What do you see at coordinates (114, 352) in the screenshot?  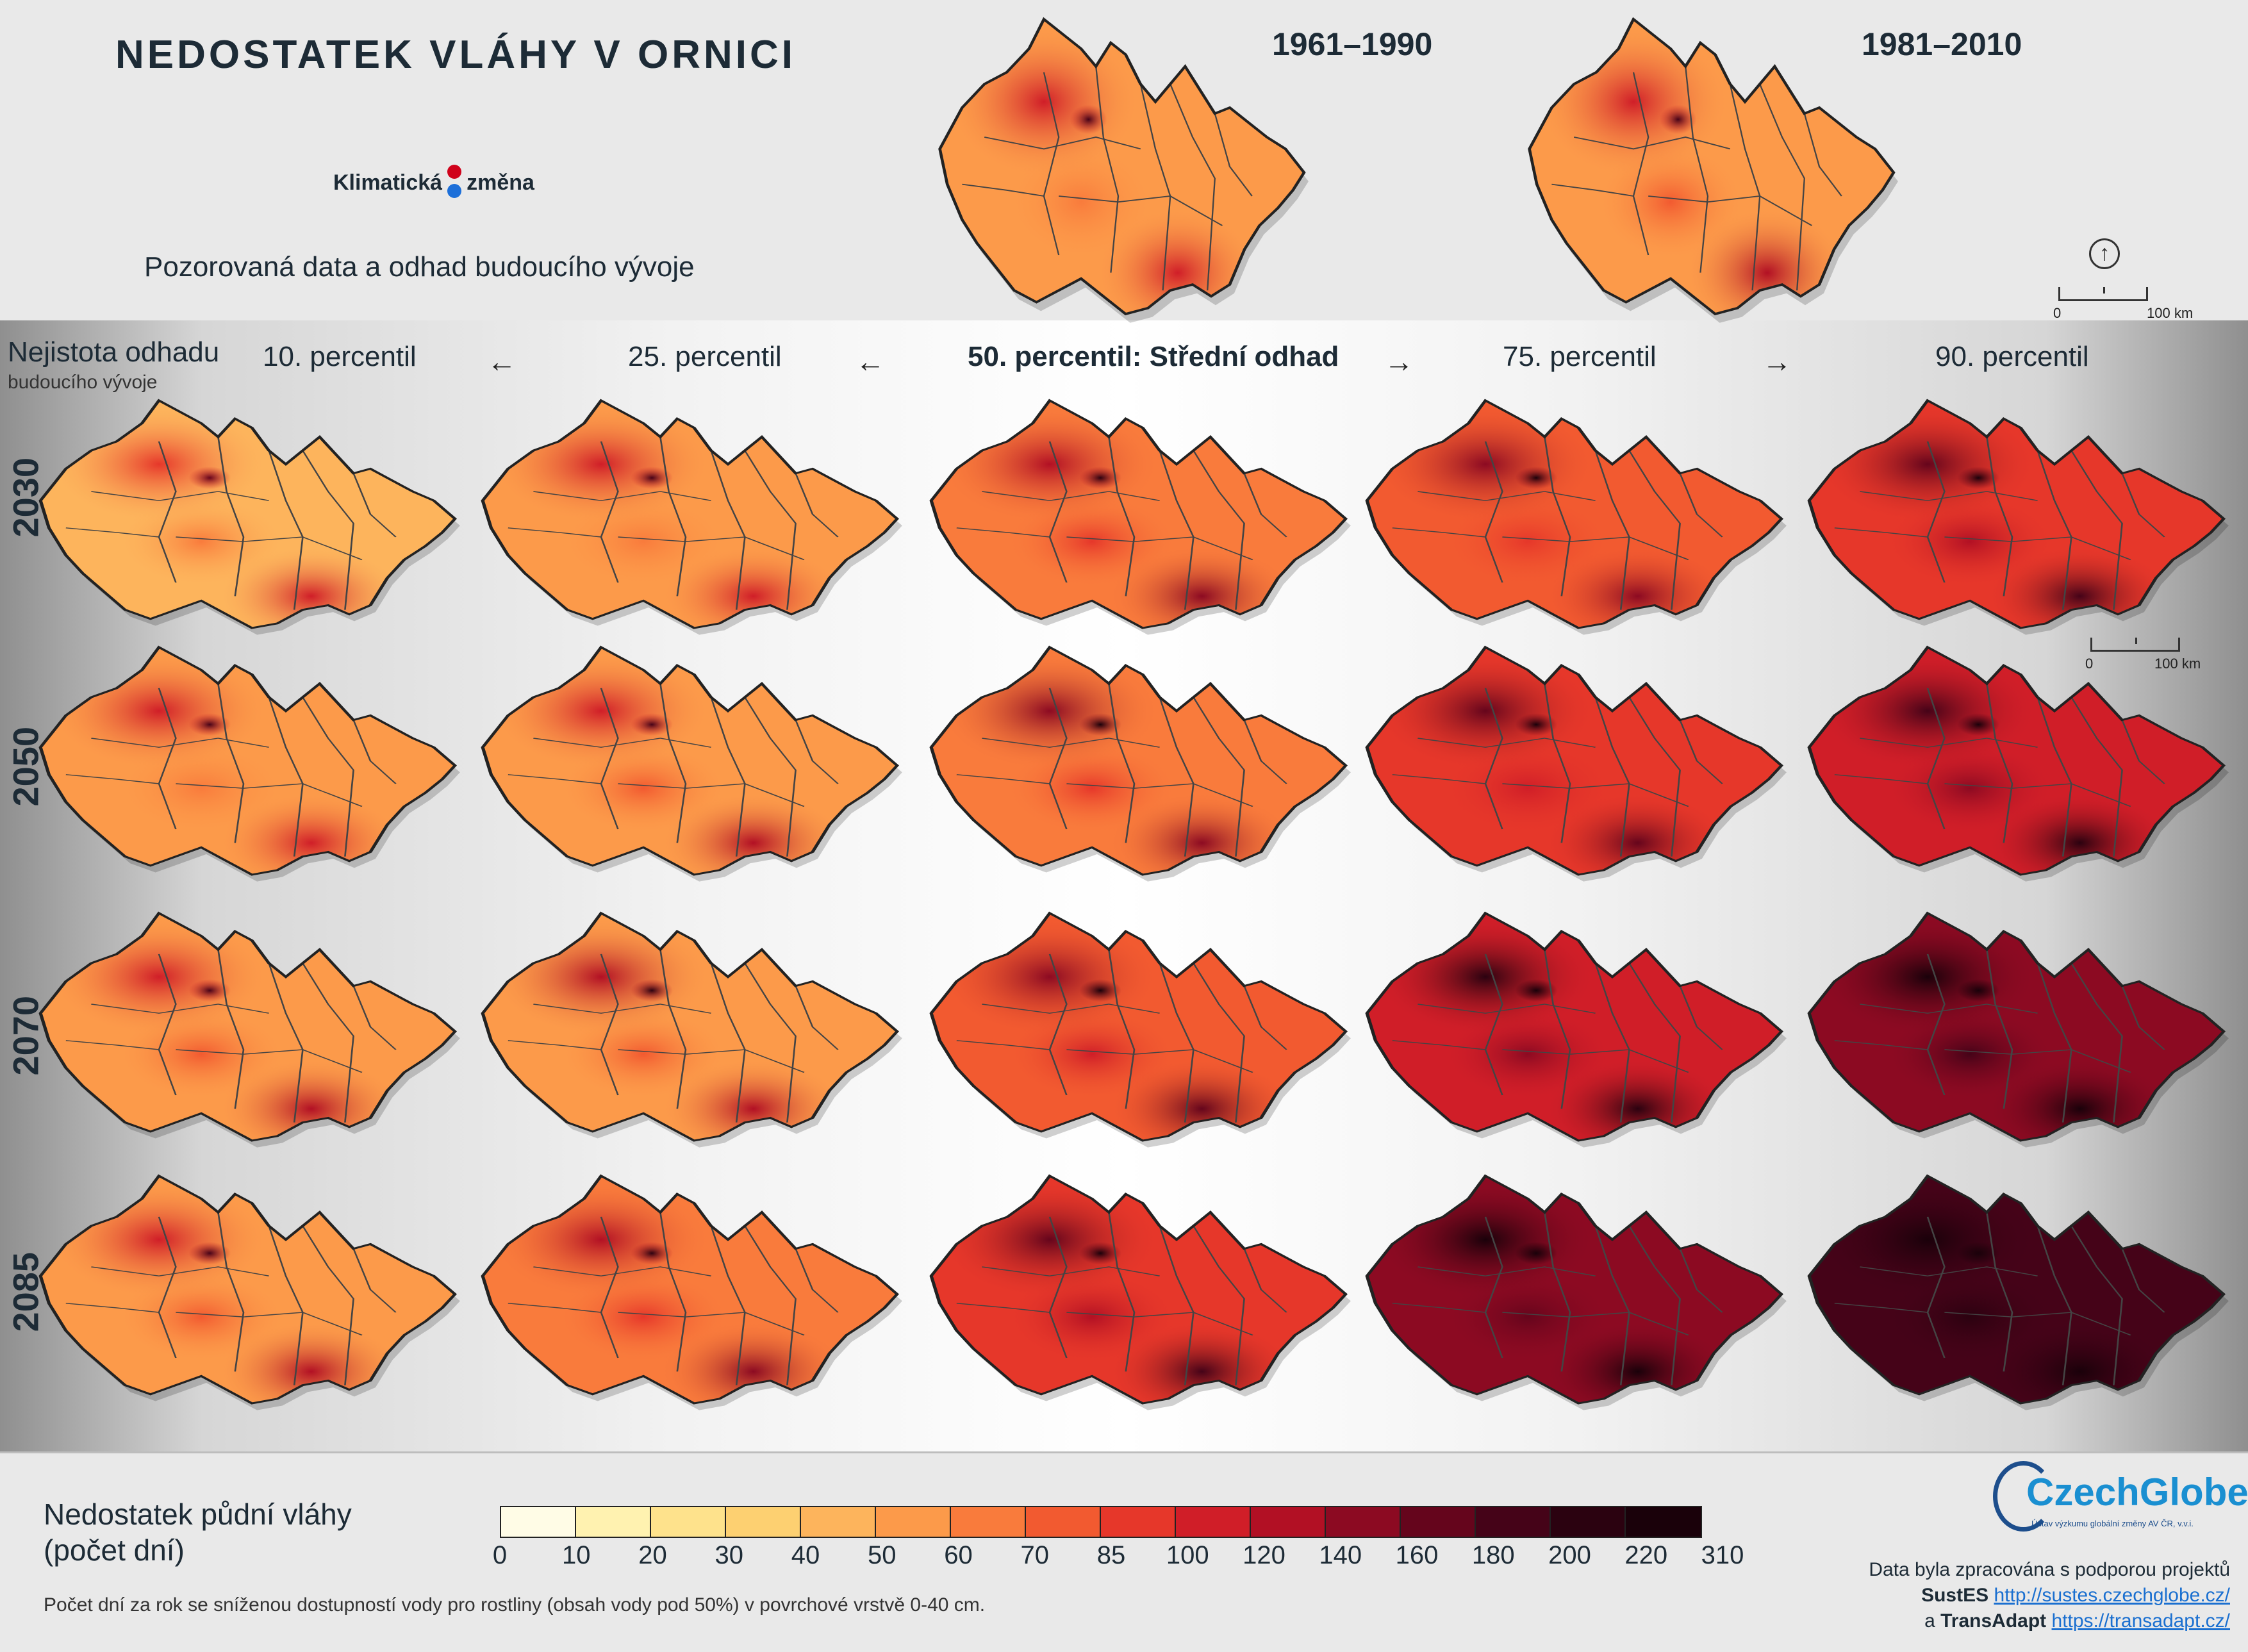 I see `uncertainty-title: Nejistota odhadu` at bounding box center [114, 352].